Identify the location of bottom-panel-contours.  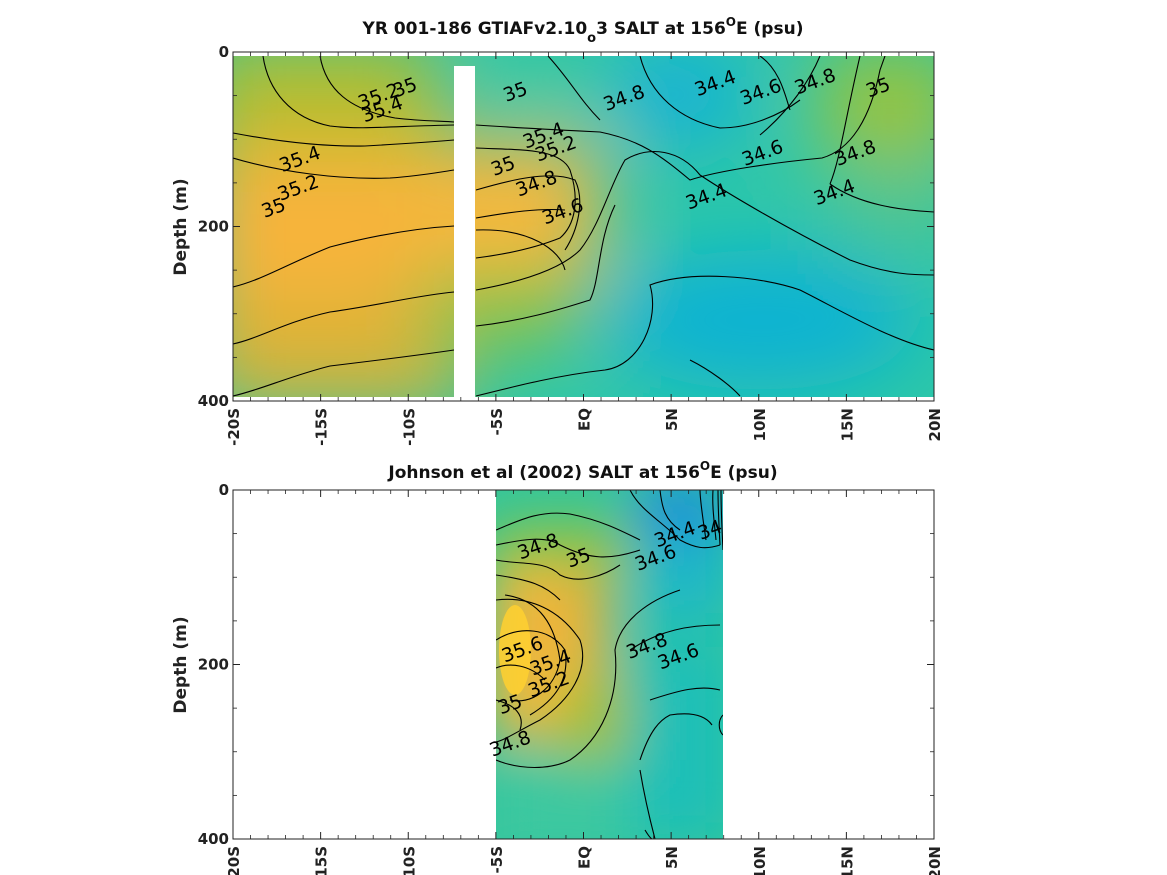
(609, 664).